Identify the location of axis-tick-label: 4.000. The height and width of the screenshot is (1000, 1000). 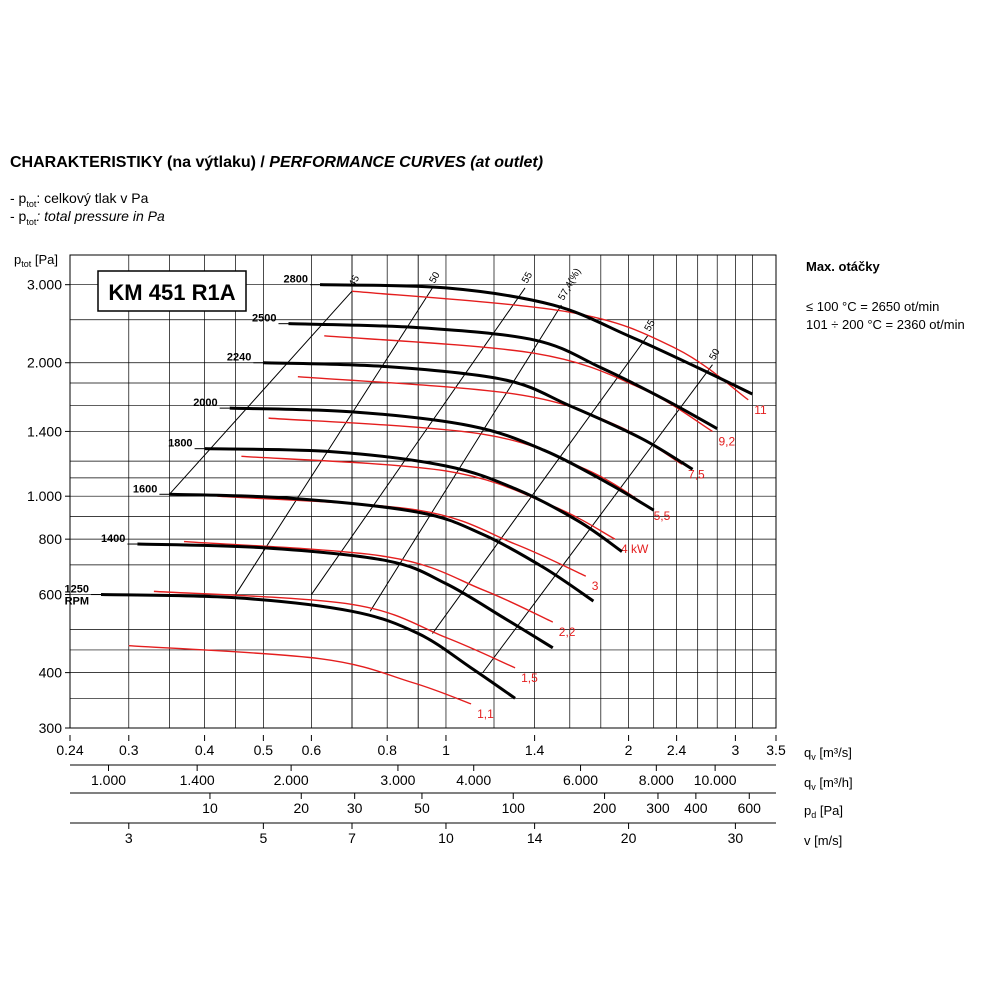
(473, 780).